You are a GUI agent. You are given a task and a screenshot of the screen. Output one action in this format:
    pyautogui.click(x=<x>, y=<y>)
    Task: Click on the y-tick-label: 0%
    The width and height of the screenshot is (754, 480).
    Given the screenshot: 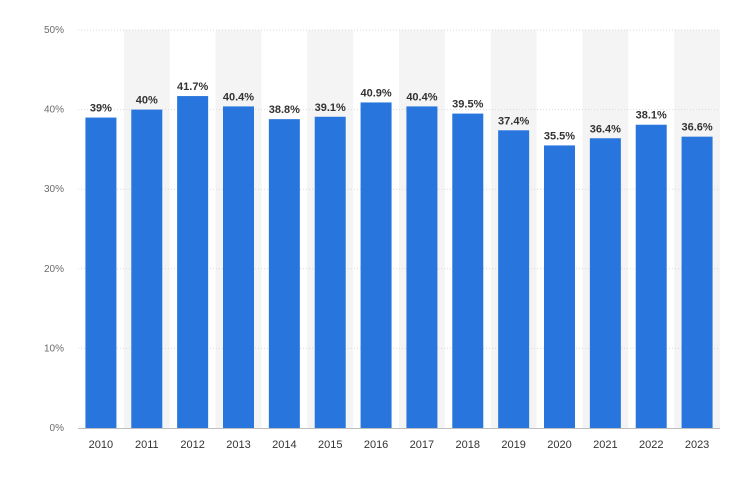 What is the action you would take?
    pyautogui.click(x=57, y=428)
    